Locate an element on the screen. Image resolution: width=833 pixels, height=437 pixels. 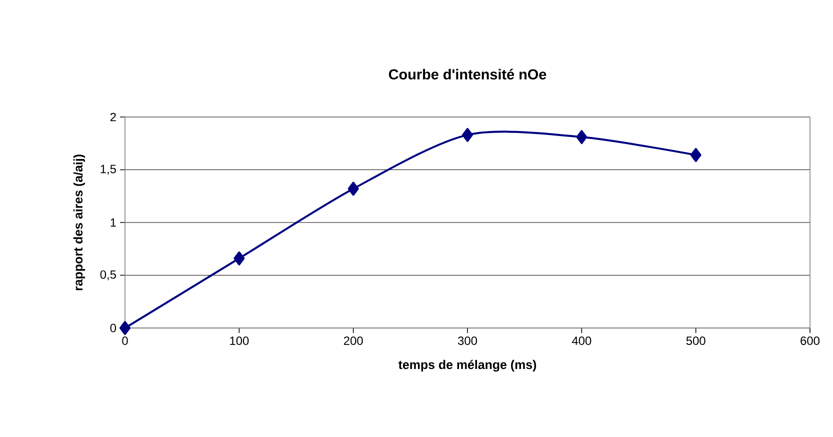
y-axis-title: rapport des aires (a/aij) is located at coordinates (79, 222).